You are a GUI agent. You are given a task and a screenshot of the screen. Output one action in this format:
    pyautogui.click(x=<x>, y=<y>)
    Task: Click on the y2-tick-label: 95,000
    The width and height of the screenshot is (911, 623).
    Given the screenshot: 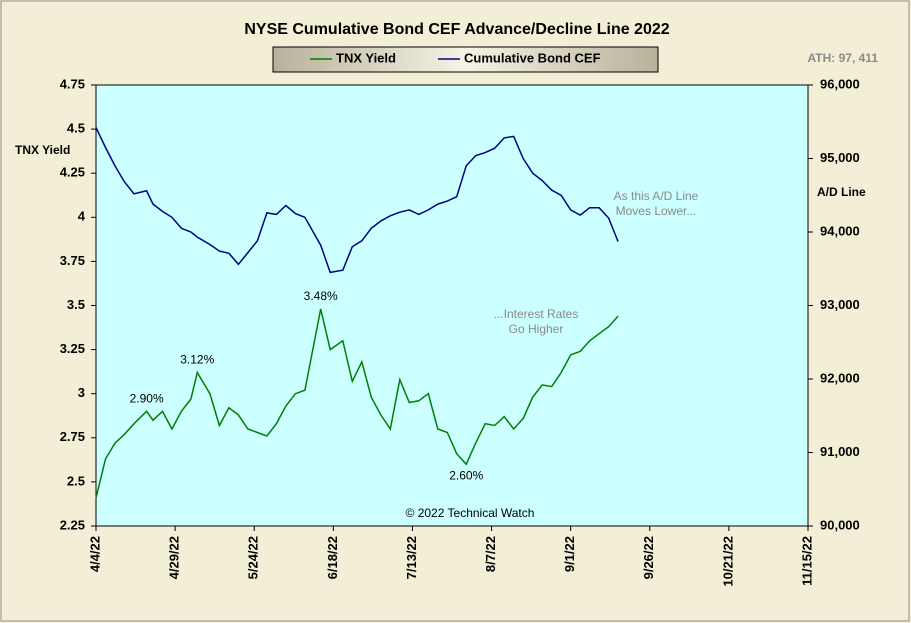 What is the action you would take?
    pyautogui.click(x=840, y=157)
    